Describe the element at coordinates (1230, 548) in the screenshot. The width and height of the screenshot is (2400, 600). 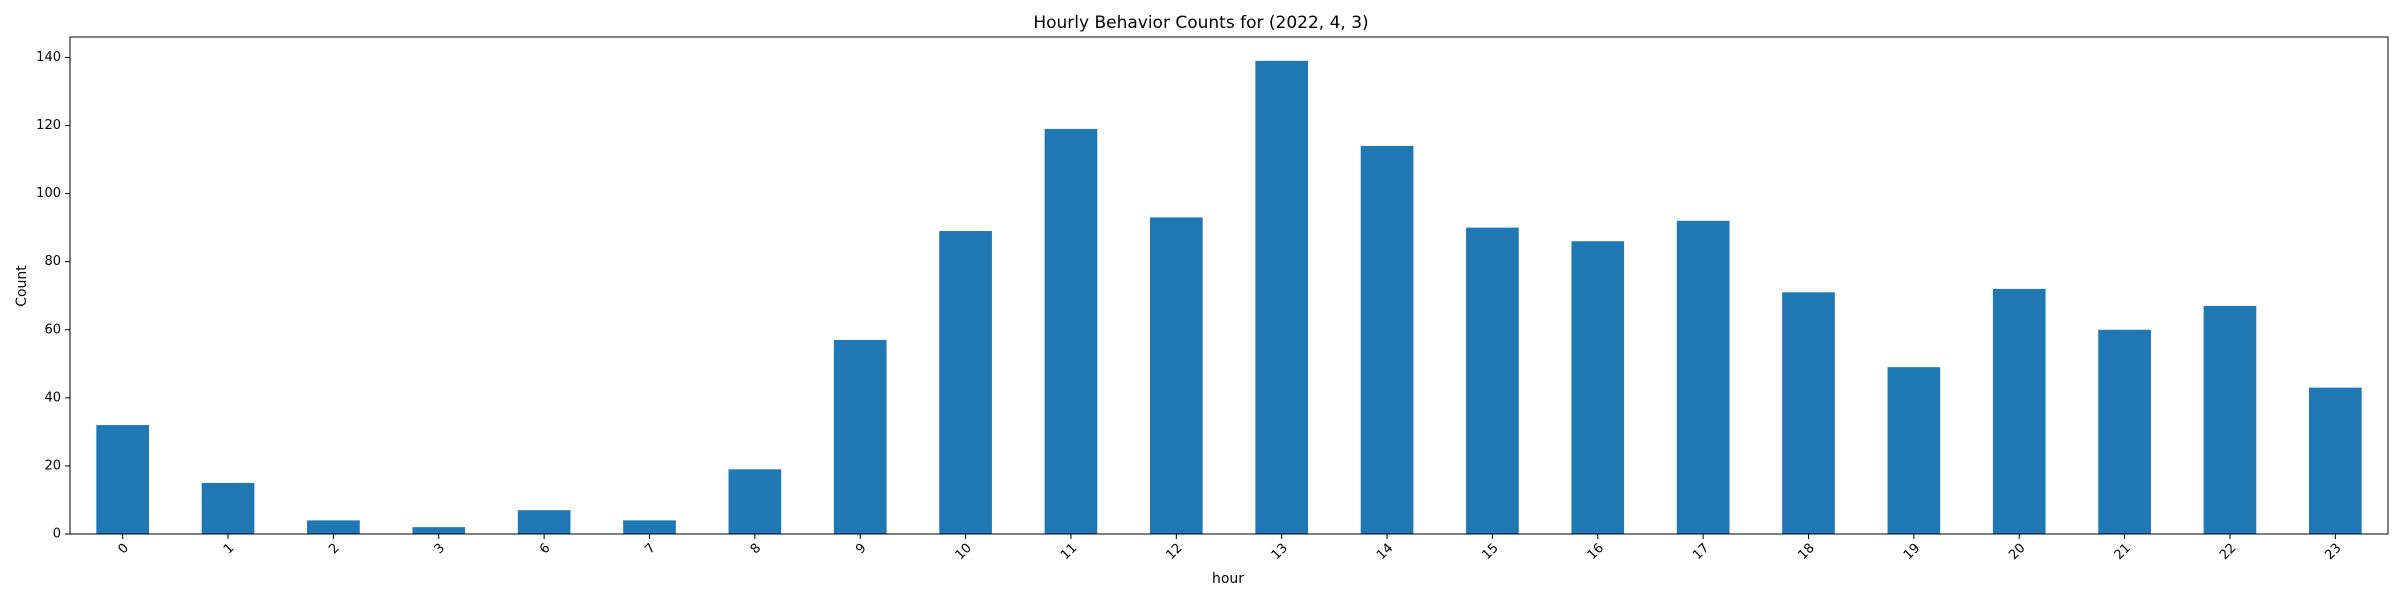
I see `x-axis: 0 1 2 3 6 7 8 9 10 11 12 13 14 15 16 17 18 19 20 21 22 23` at that location.